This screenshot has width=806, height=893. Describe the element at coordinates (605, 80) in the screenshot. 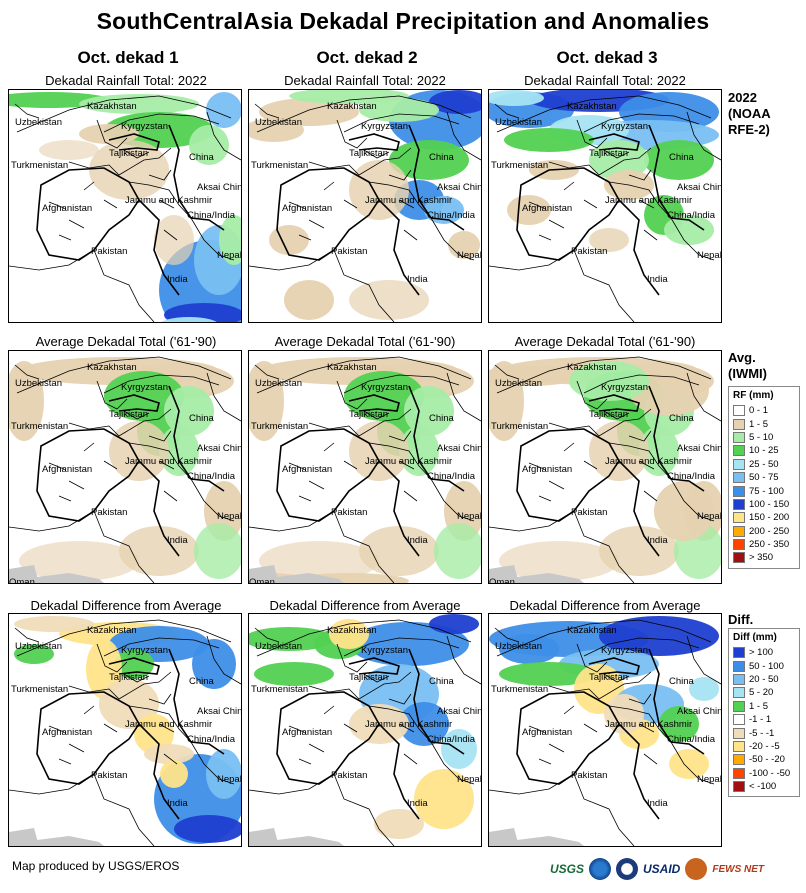

I see `row1-subtitle-3: Dekadal Rainfall Total: 2022` at that location.